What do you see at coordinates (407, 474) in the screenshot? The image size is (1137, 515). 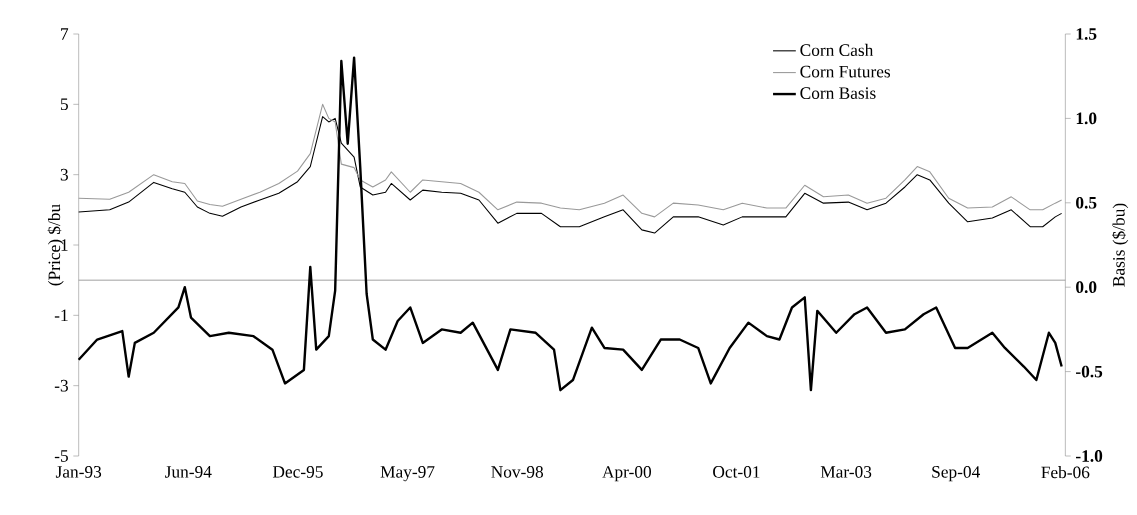 I see `x-tick-label: May-97` at bounding box center [407, 474].